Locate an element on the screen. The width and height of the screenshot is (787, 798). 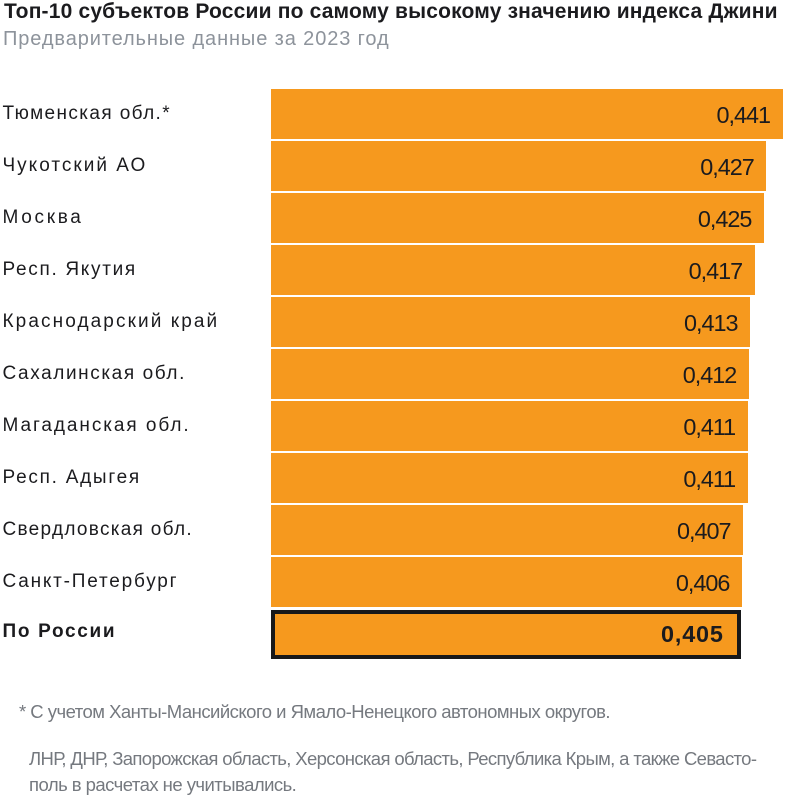
value-label: 0,425 is located at coordinates (725, 218).